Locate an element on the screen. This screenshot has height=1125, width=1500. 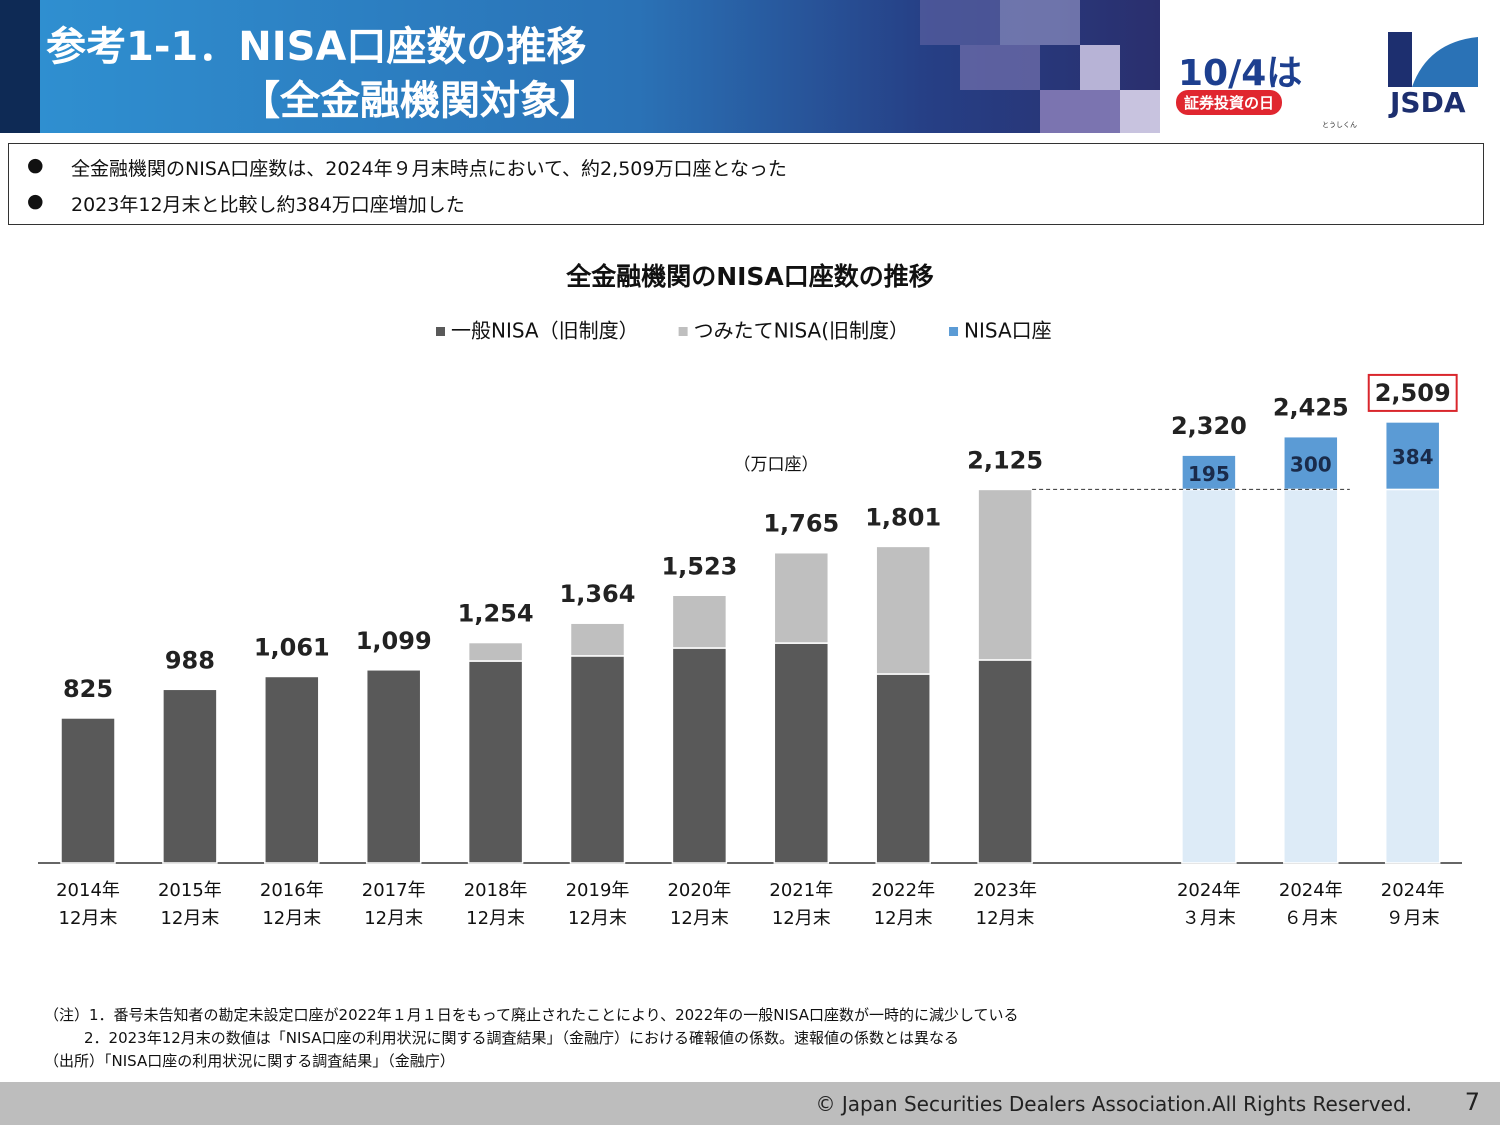
total-label: 1,061 is located at coordinates (292, 647).